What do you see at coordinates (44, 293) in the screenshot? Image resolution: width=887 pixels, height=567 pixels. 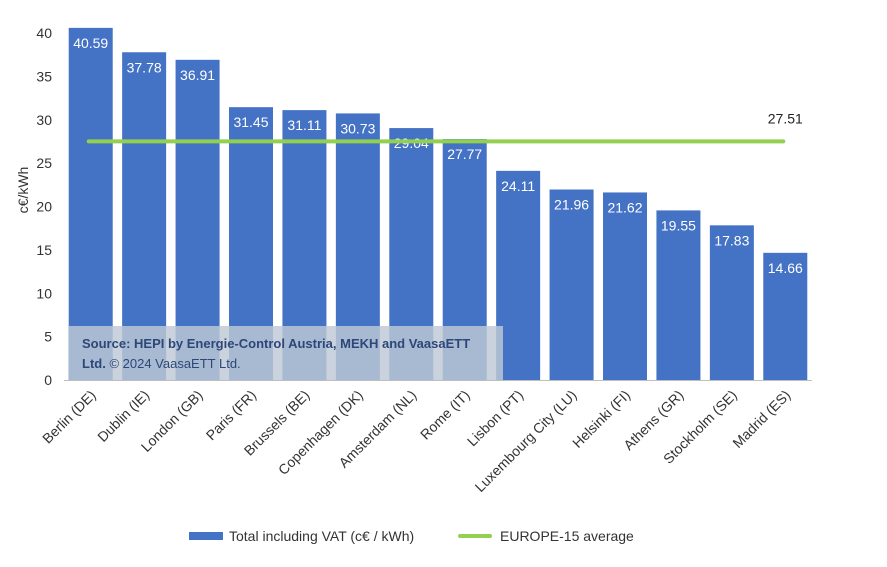 I see `y-tick-label: 10` at bounding box center [44, 293].